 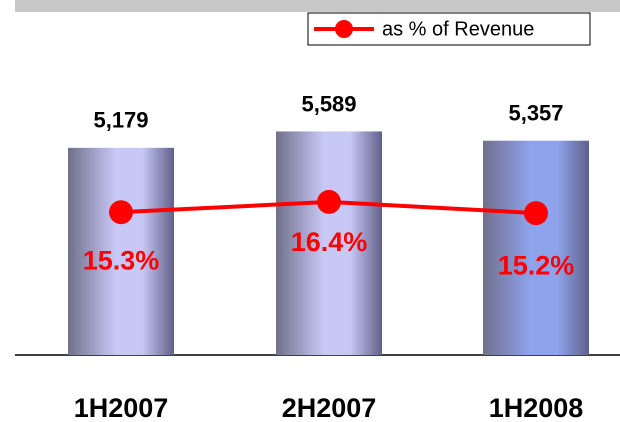 I want to click on point-value-label: 15.3%, so click(x=121, y=260).